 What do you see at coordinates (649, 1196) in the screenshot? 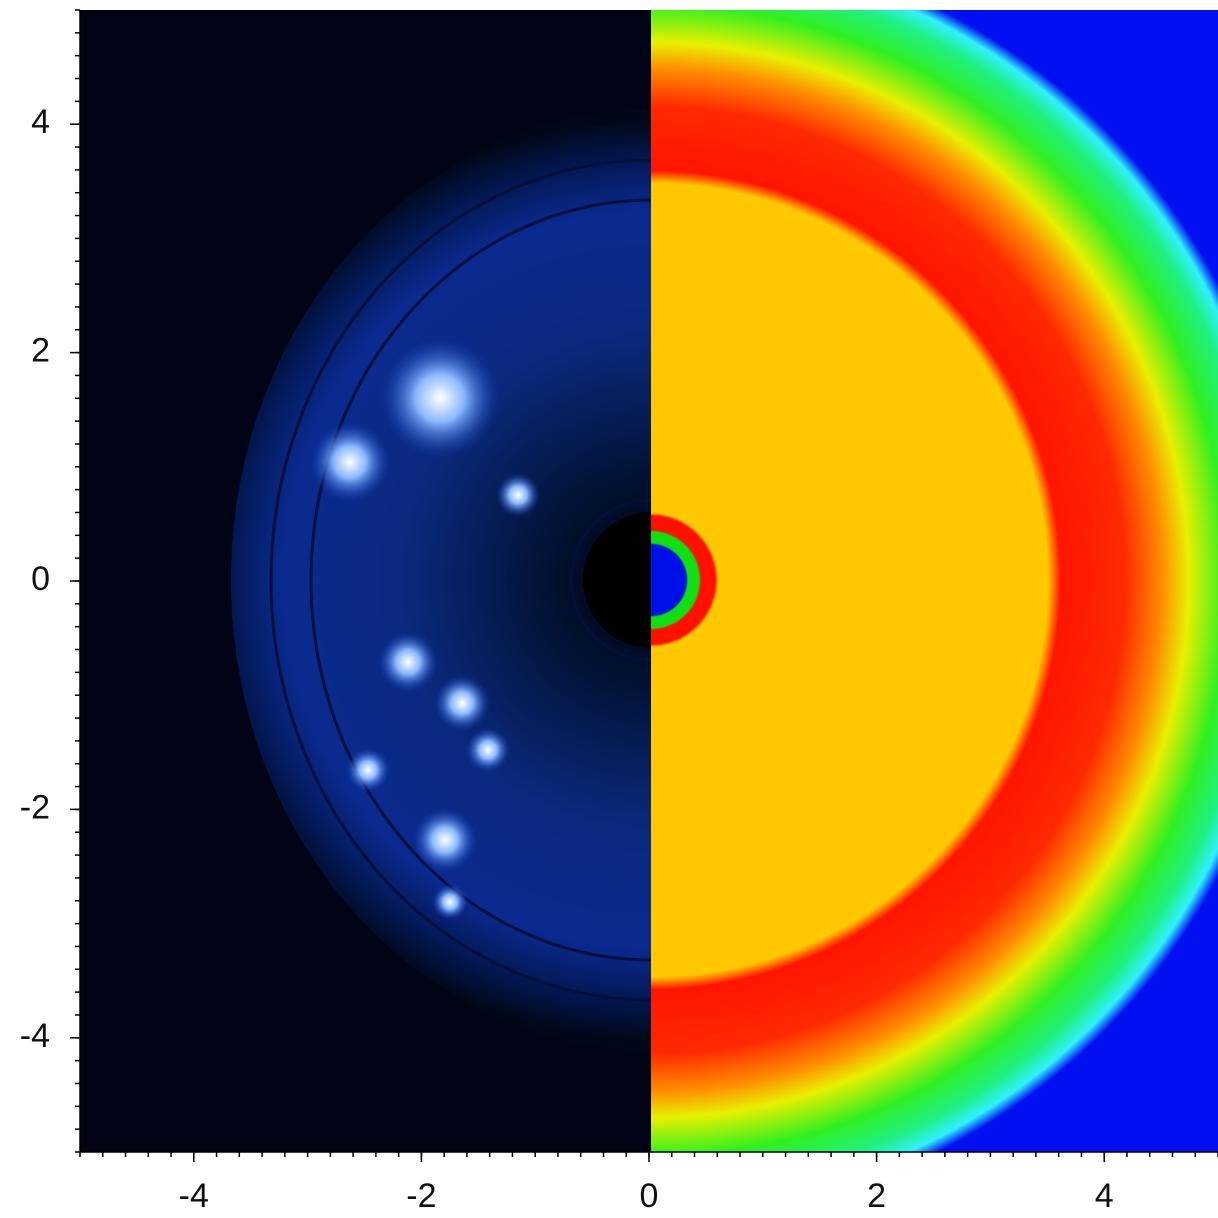
I see `x-tick-label: 0` at bounding box center [649, 1196].